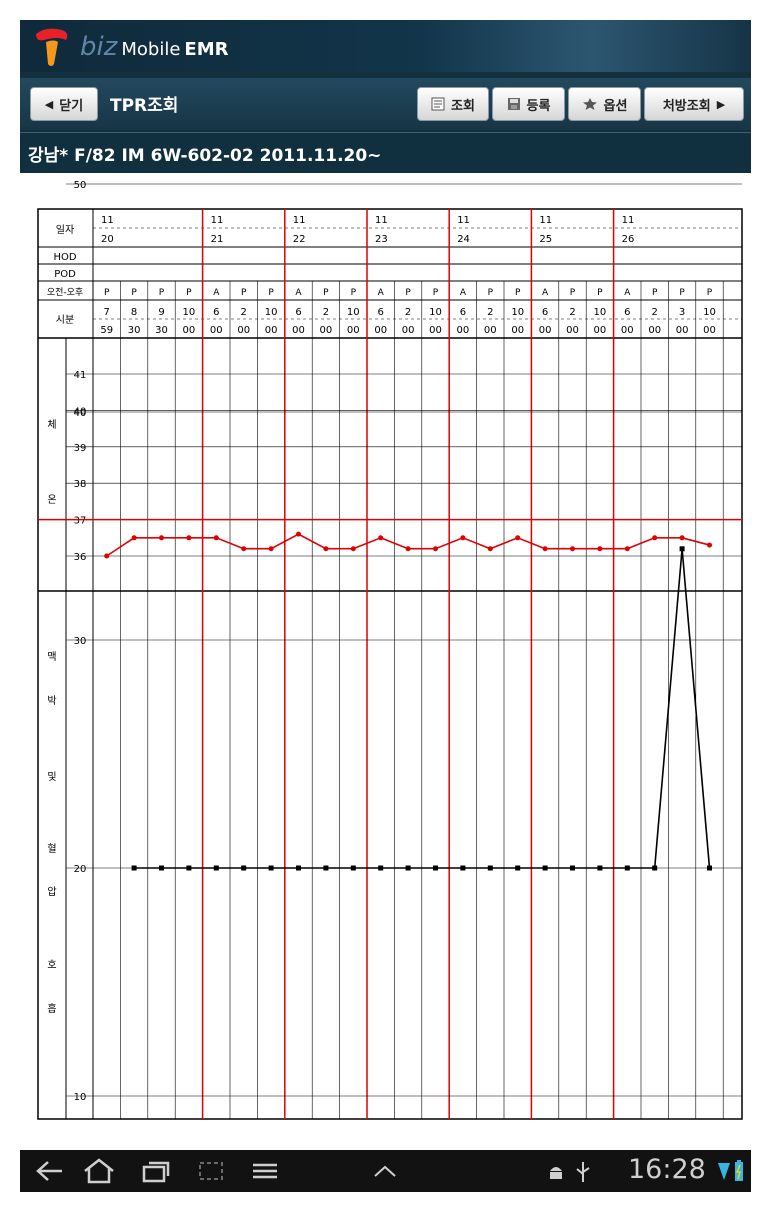 The height and width of the screenshot is (1214, 772). I want to click on pulse-section-label: 맥, so click(51, 657).